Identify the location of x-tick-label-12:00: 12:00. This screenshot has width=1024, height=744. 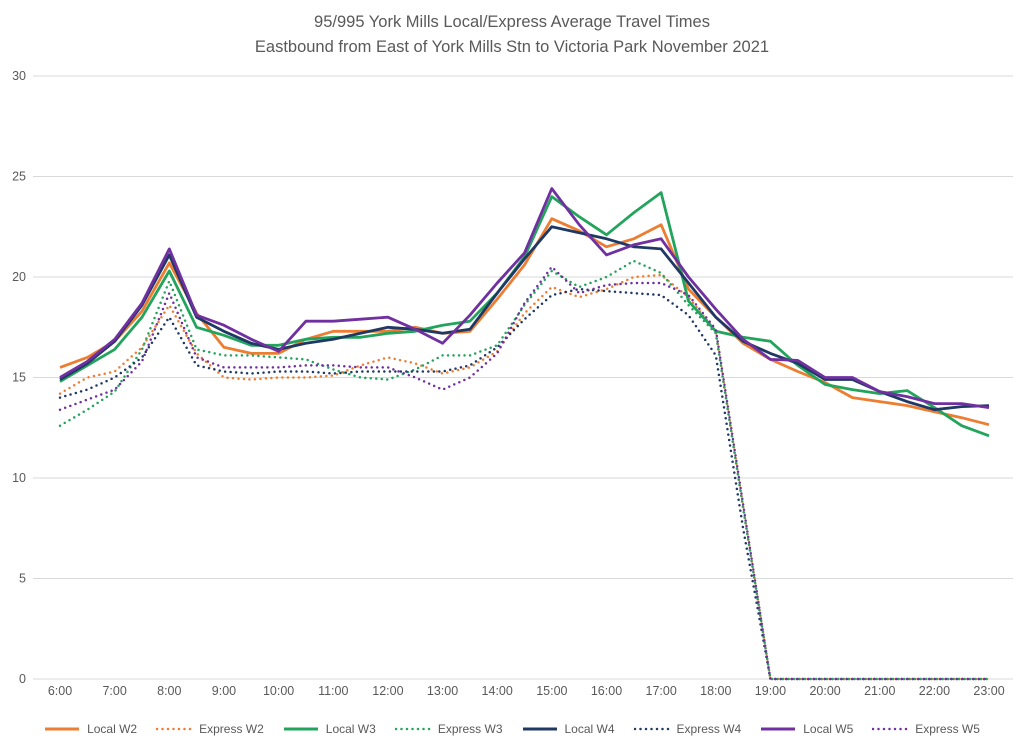
(387, 691).